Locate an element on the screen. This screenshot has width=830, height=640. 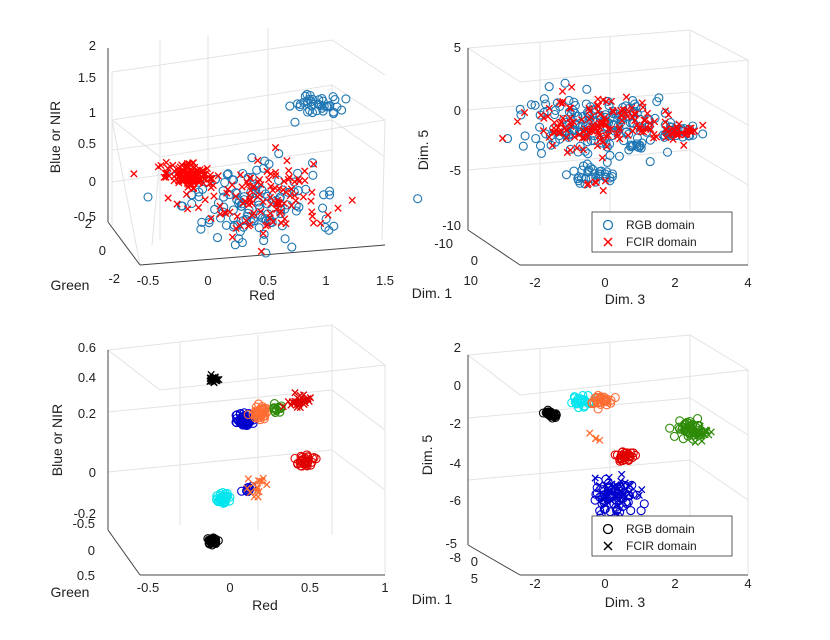
panel4-z-tick: -4 is located at coordinates (455, 463).